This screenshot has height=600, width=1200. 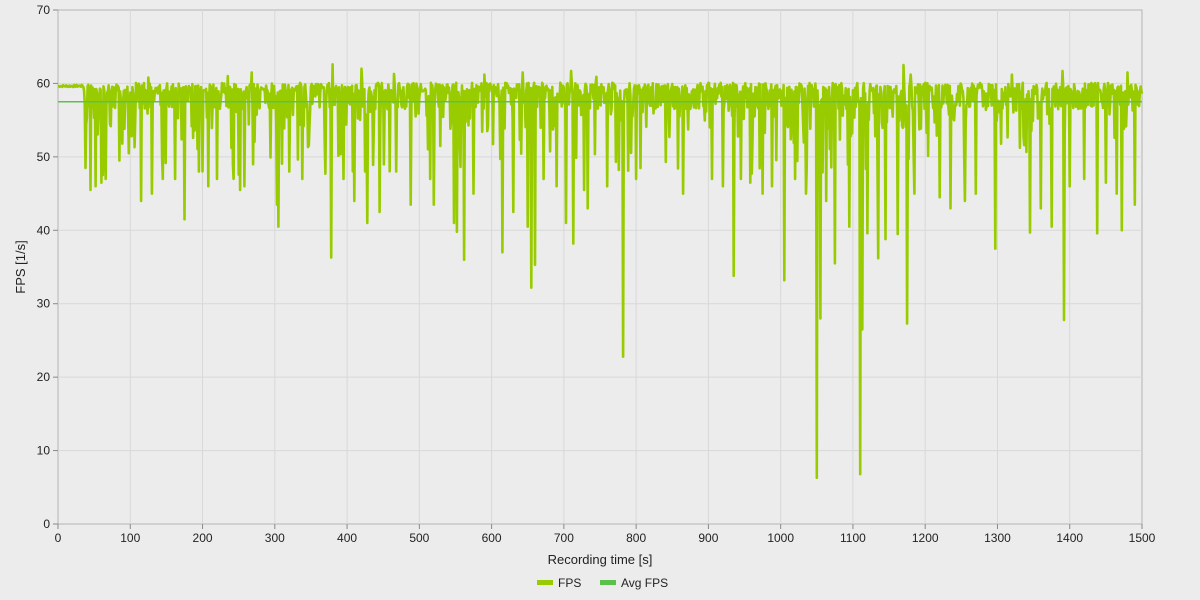 What do you see at coordinates (636, 538) in the screenshot?
I see `x-tick-label: 800` at bounding box center [636, 538].